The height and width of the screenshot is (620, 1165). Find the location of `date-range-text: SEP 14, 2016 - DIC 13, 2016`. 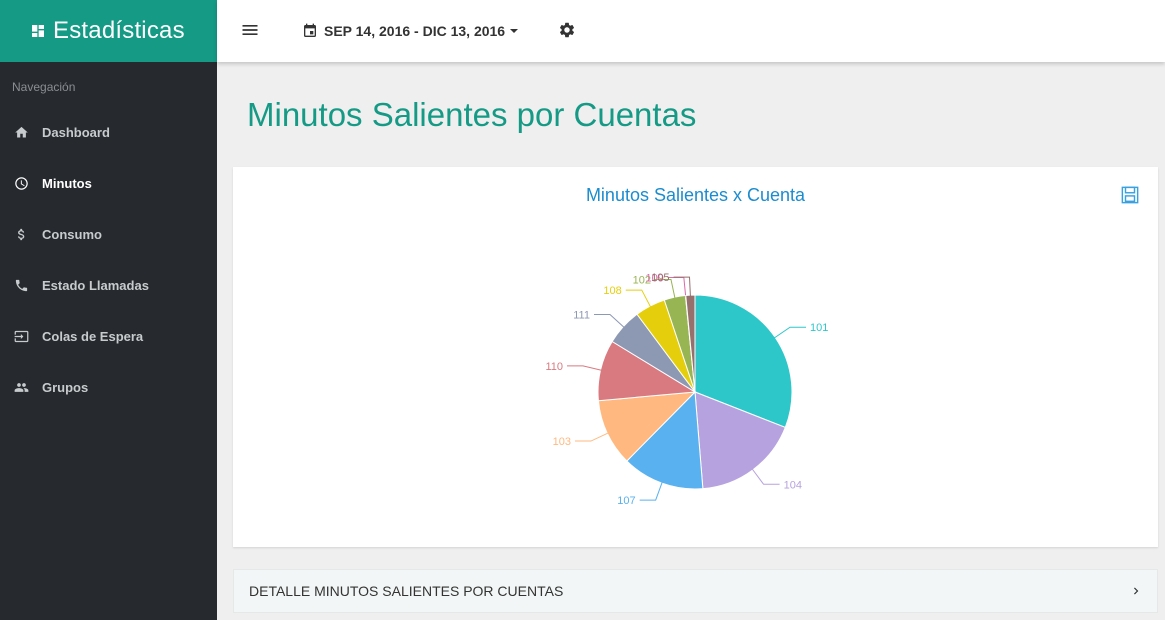

date-range-text: SEP 14, 2016 - DIC 13, 2016 is located at coordinates (415, 31).